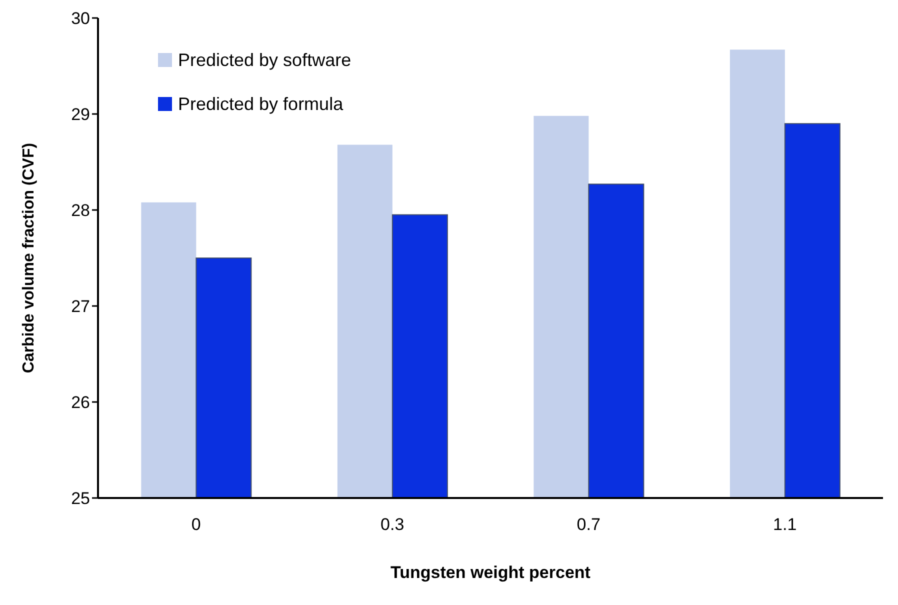 The image size is (898, 605). Describe the element at coordinates (80, 114) in the screenshot. I see `y-tick-label: 29` at that location.